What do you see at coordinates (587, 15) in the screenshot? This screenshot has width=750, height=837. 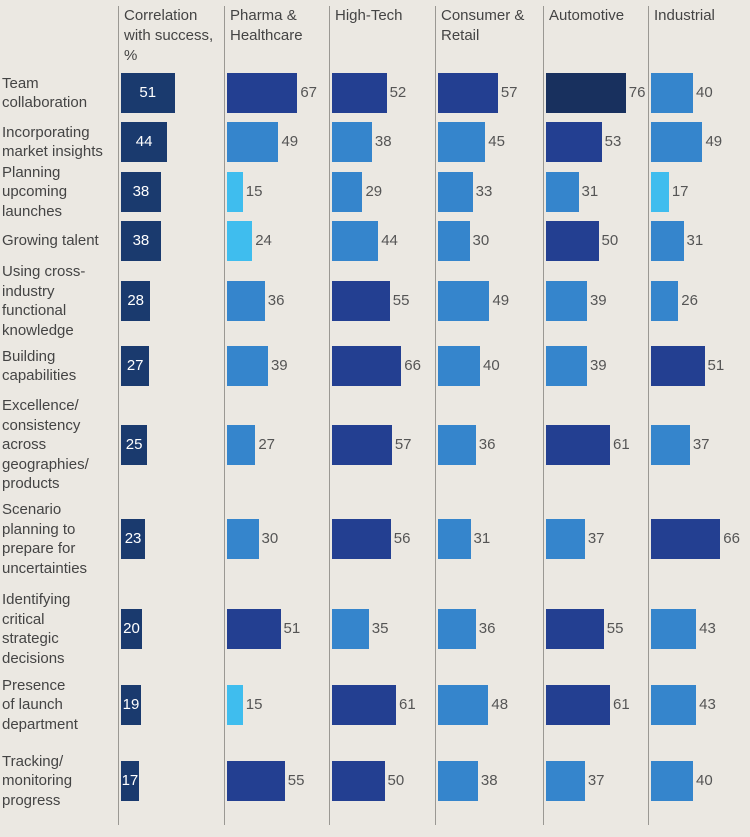 I see `column-header: Automotive` at bounding box center [587, 15].